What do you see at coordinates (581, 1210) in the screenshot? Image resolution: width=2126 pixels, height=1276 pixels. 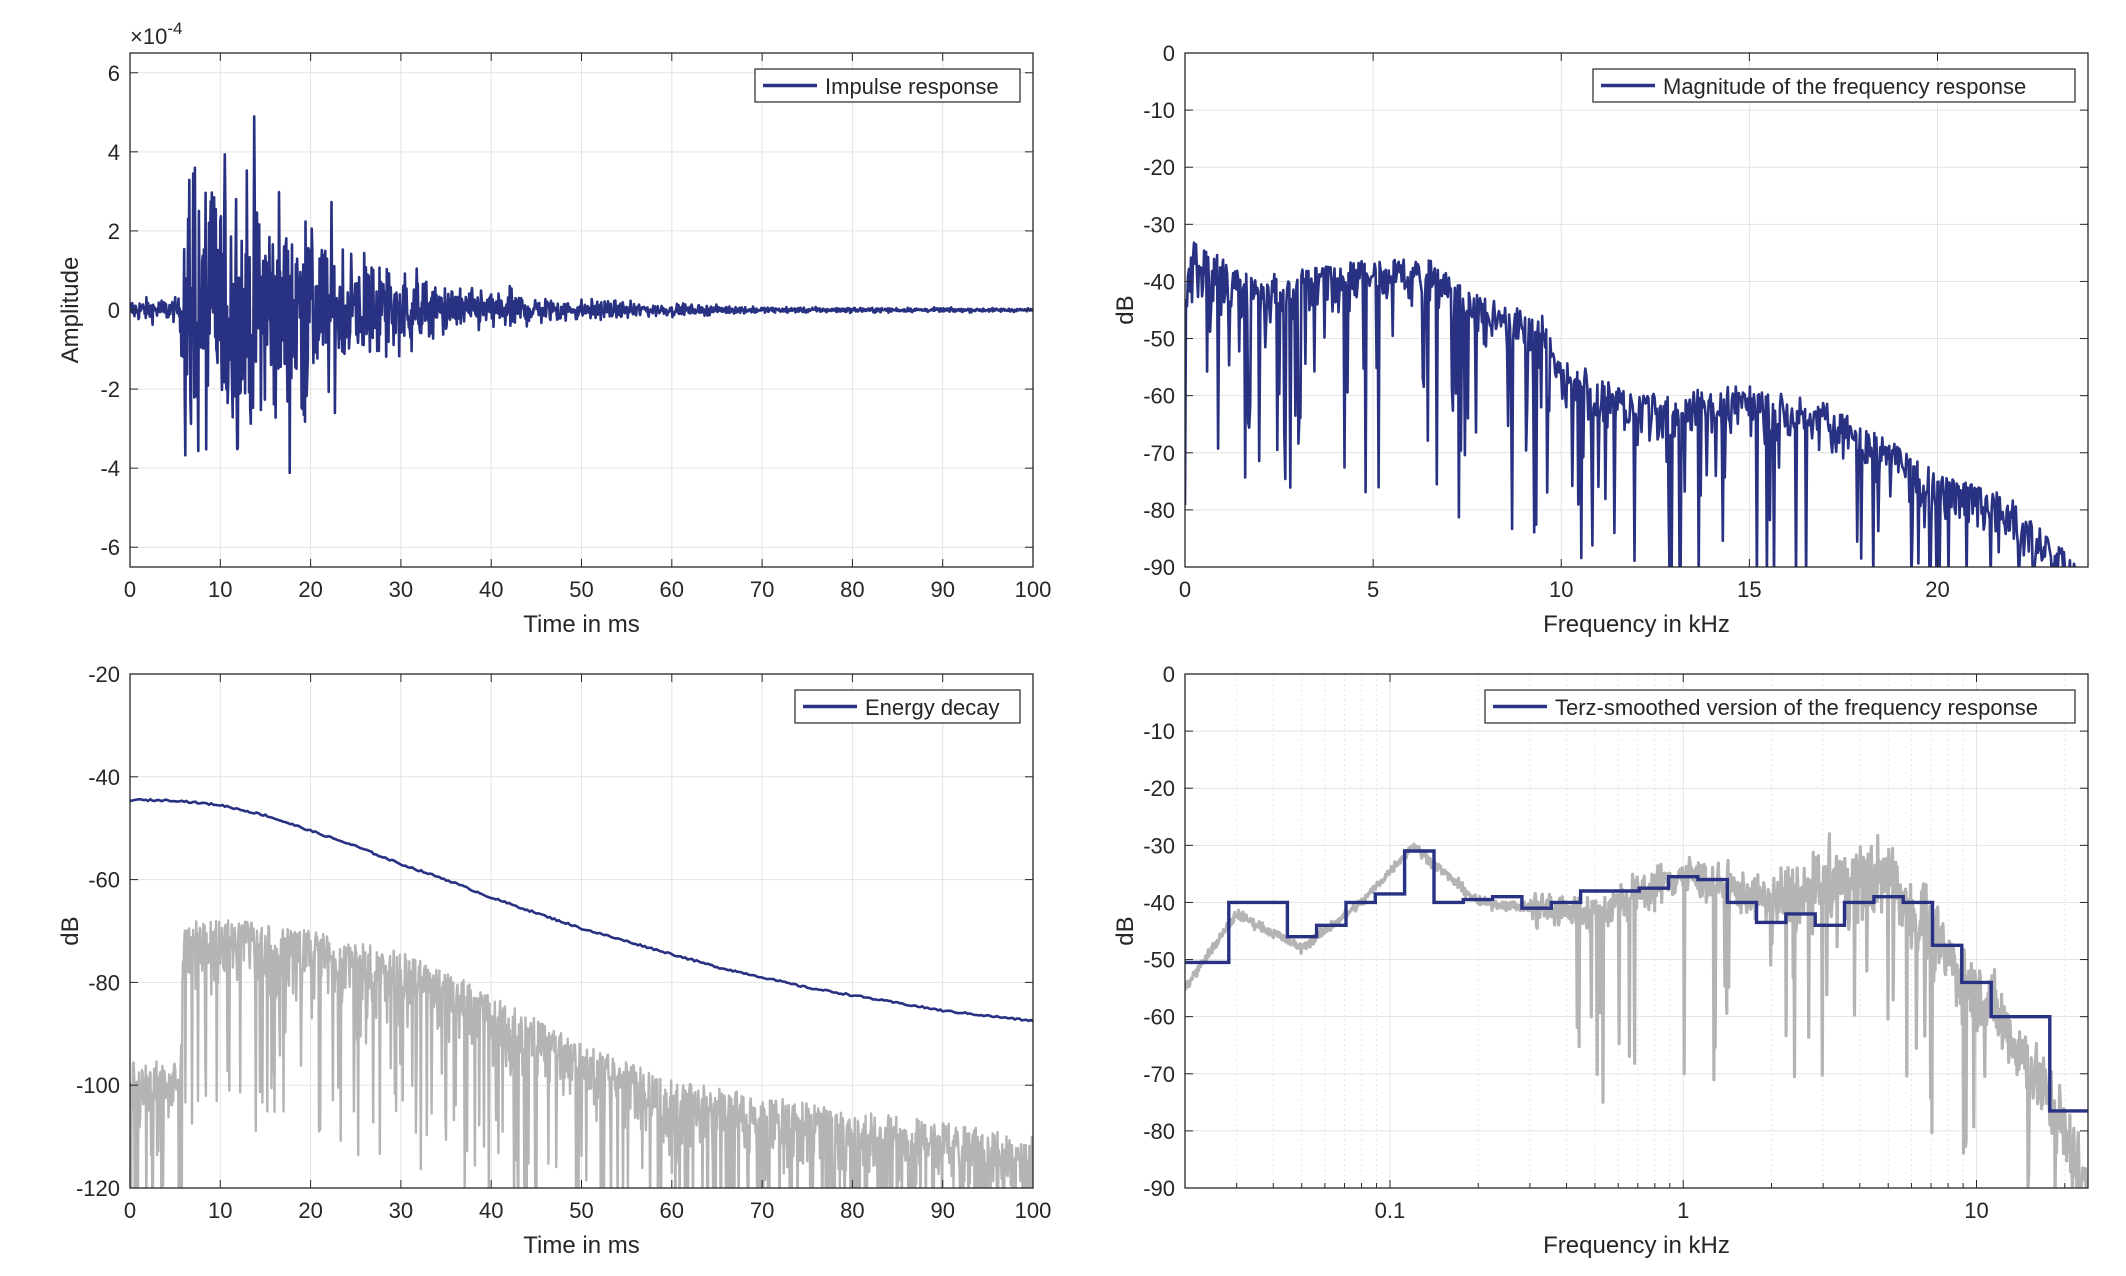 I see `energy-x-tick-label: 50` at bounding box center [581, 1210].